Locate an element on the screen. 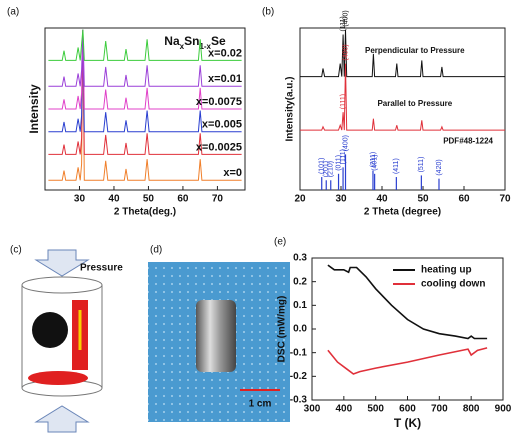 This screenshot has width=514, height=438. legend-label: cooling down is located at coordinates (453, 284).